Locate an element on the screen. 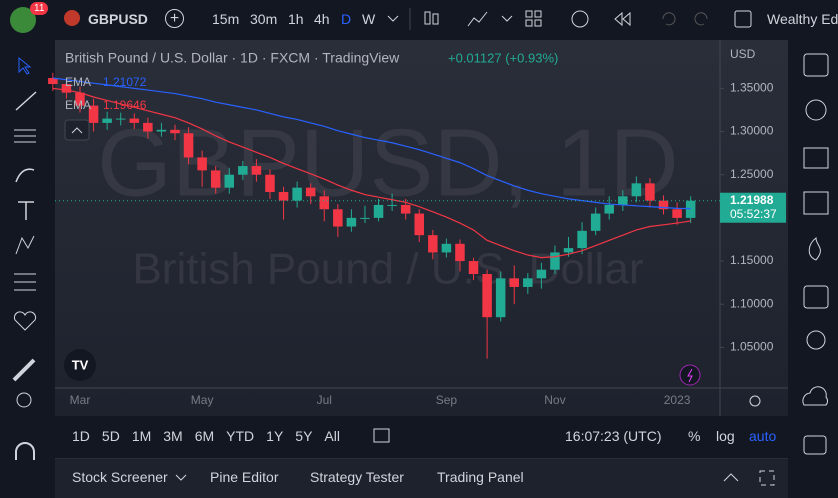 The height and width of the screenshot is (498, 838). date-range-icon is located at coordinates (382, 435).